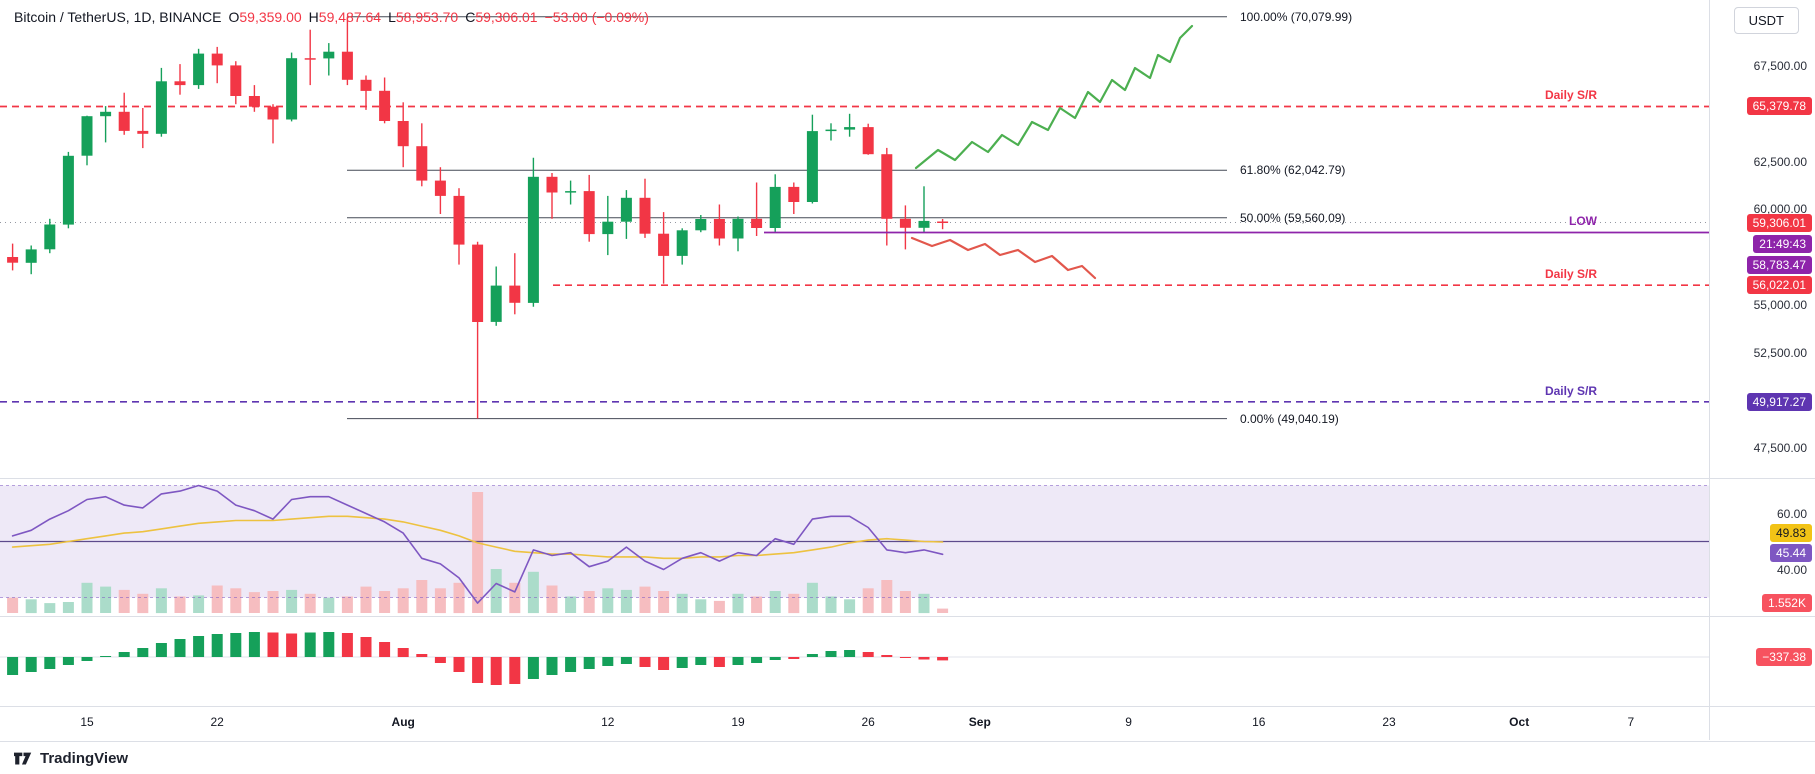  I want to click on symbol-title: Bitcoin / TetherUS, 1D, BINANCE, so click(118, 17).